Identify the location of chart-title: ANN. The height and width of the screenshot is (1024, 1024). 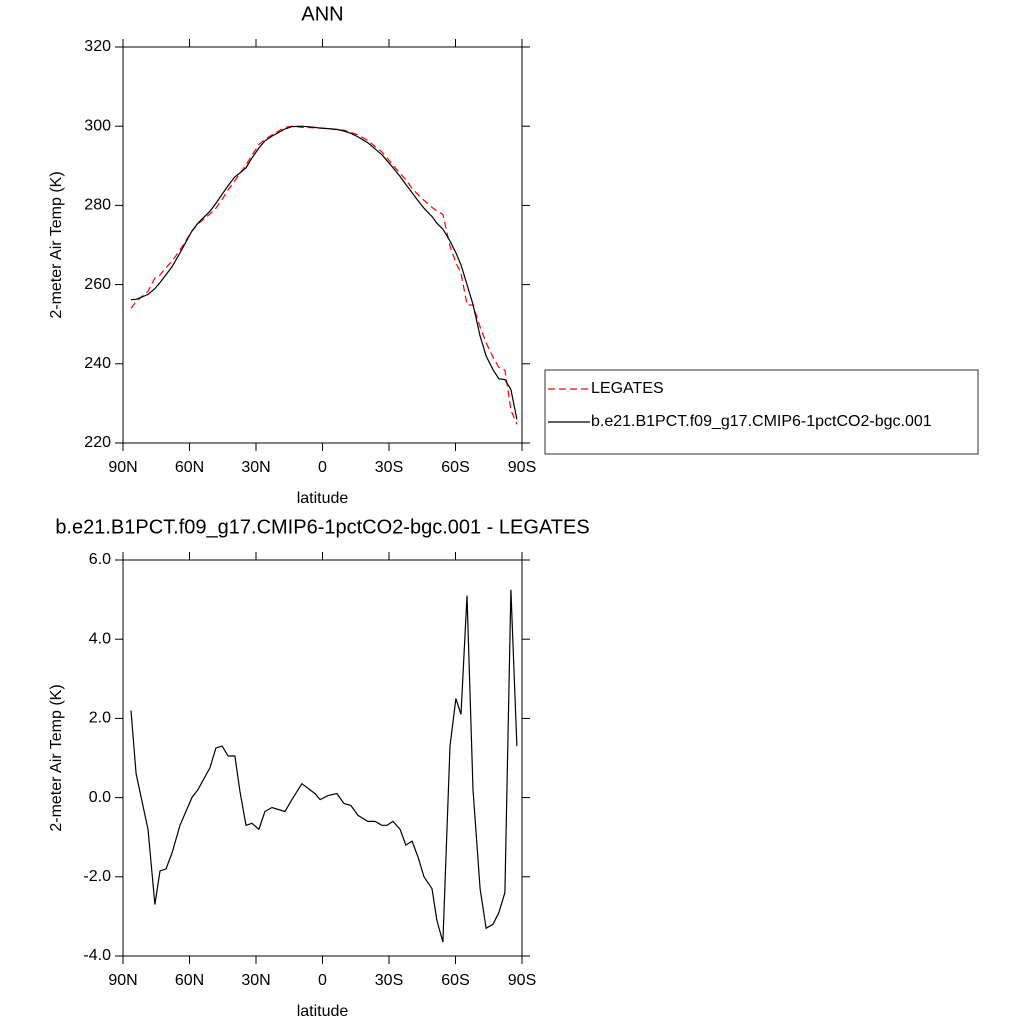
(322, 14).